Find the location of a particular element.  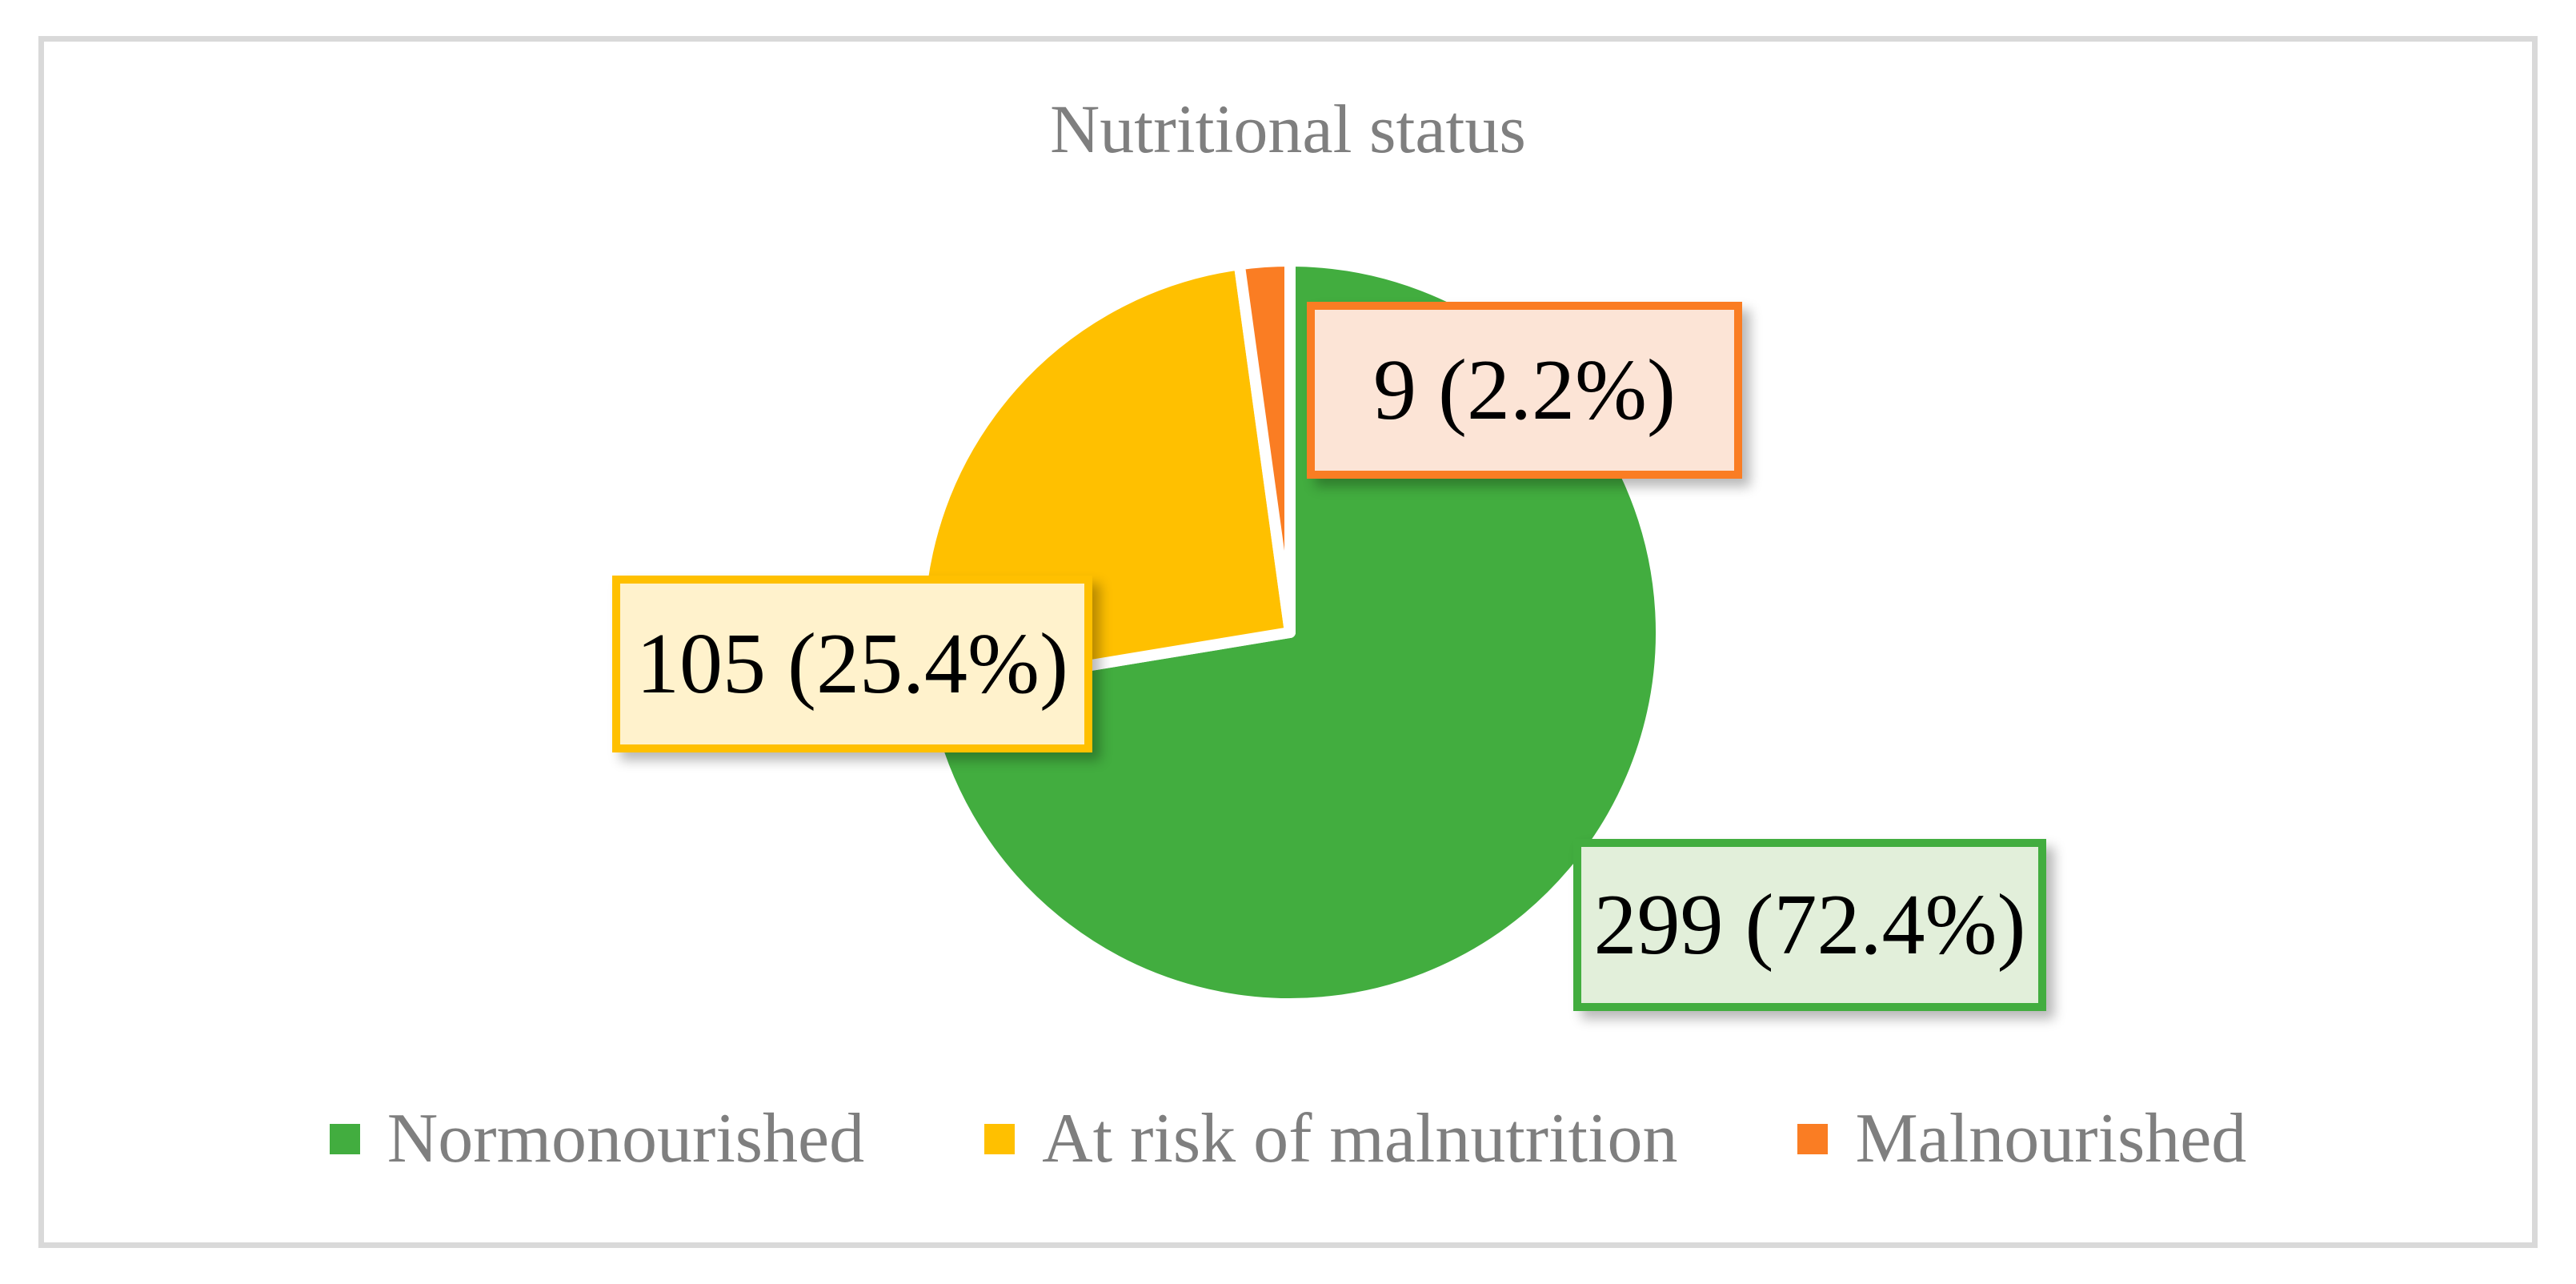

legend-item-malnourished: Malnourished is located at coordinates (2021, 1139).